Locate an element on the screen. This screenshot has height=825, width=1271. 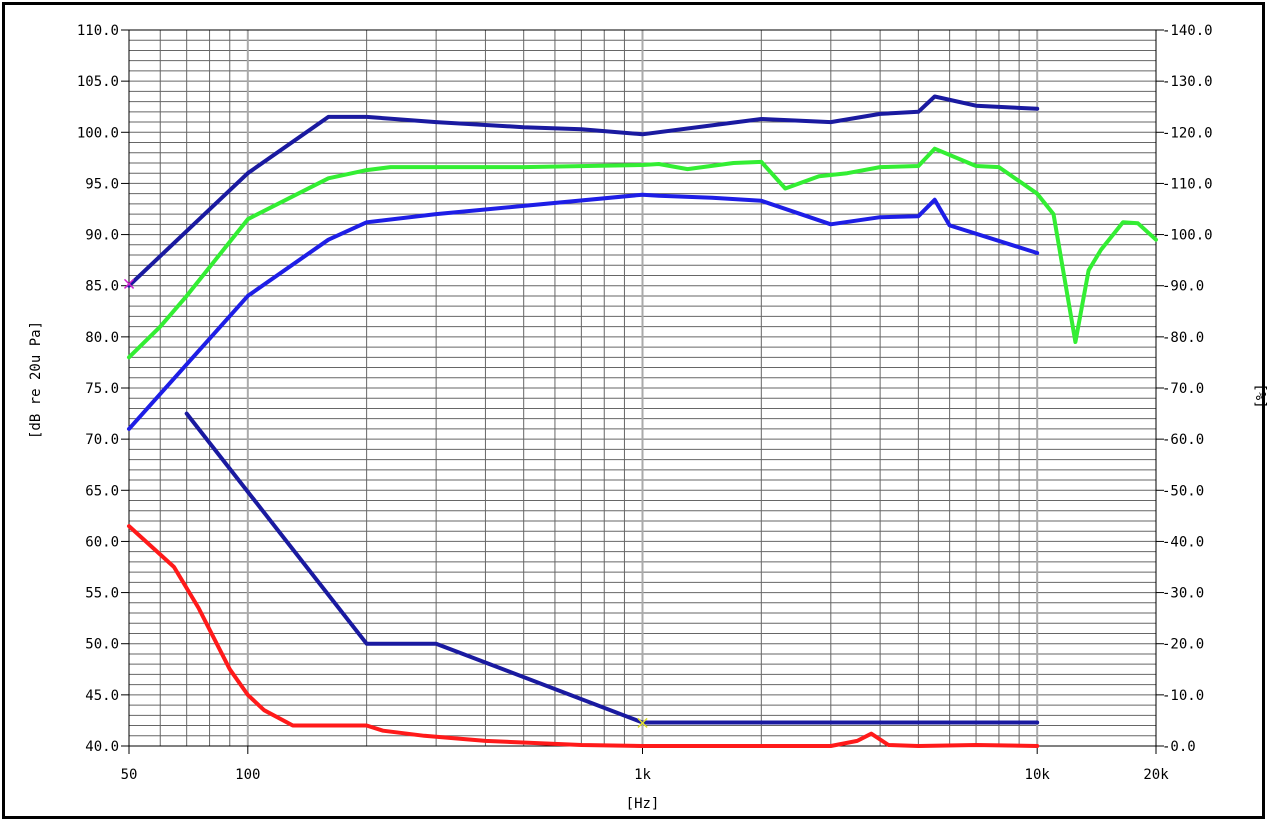
y2-tick-label: -80.0 is located at coordinates (1183, 338).